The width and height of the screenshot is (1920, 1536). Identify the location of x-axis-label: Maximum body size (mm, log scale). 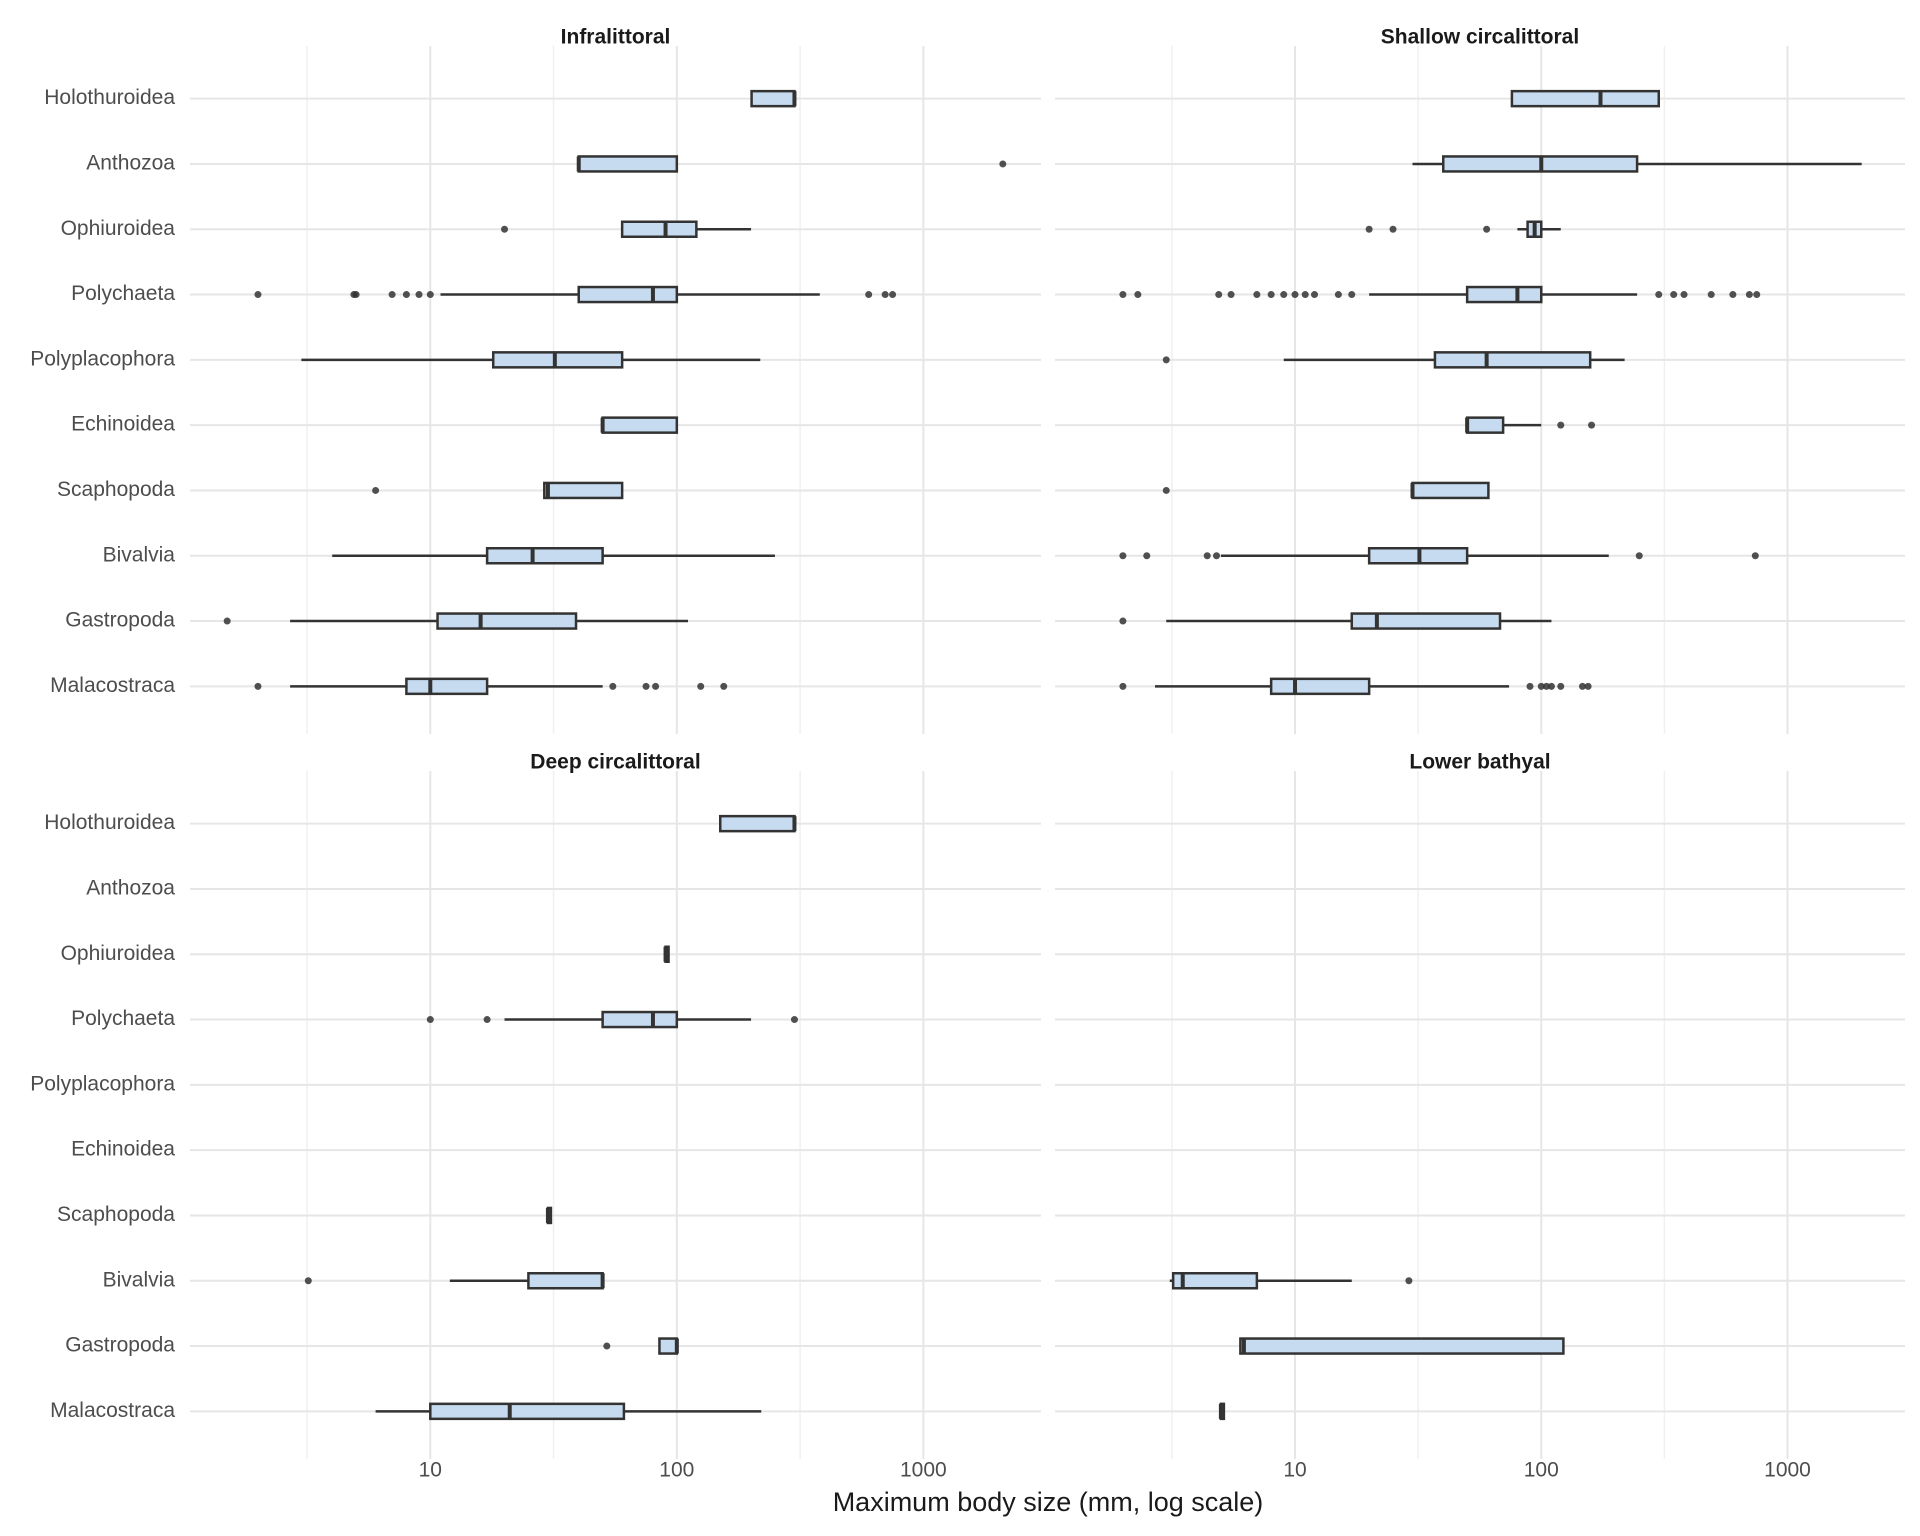
(1048, 1502).